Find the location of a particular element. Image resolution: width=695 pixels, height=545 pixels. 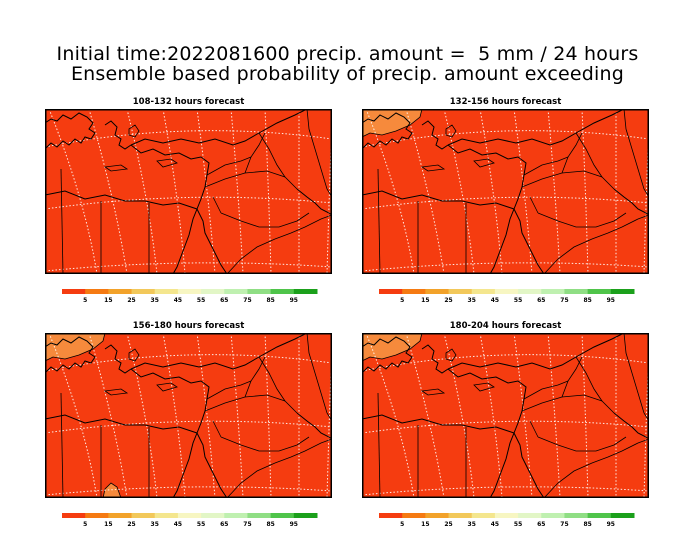

colorbar-tick-label: 95 is located at coordinates (294, 524).